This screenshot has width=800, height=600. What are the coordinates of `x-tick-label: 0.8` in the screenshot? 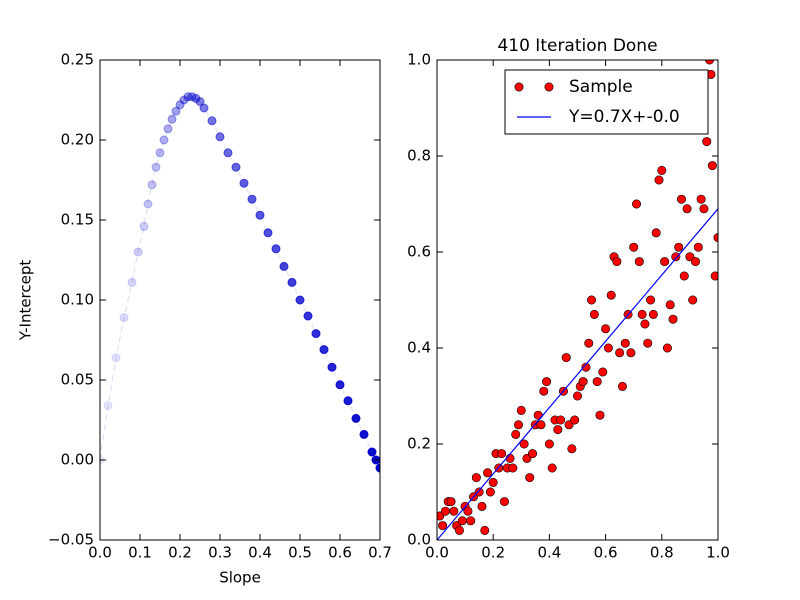 It's located at (662, 553).